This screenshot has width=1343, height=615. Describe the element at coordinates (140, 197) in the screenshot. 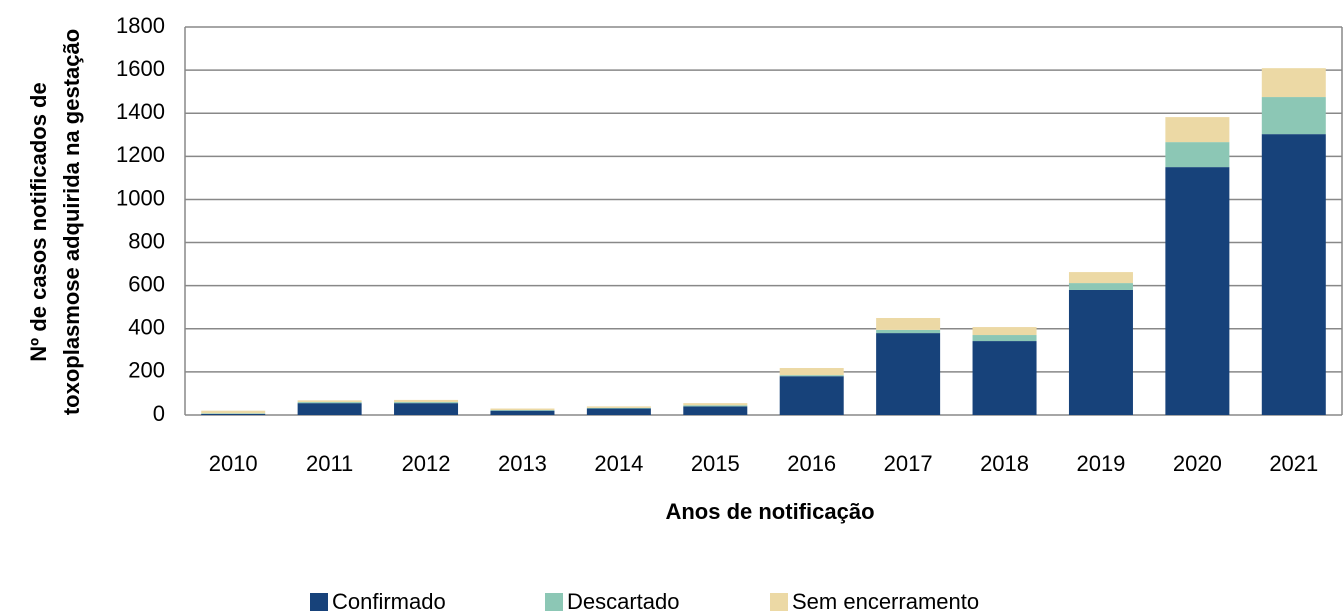

I see `y-tick-label: 1000` at that location.